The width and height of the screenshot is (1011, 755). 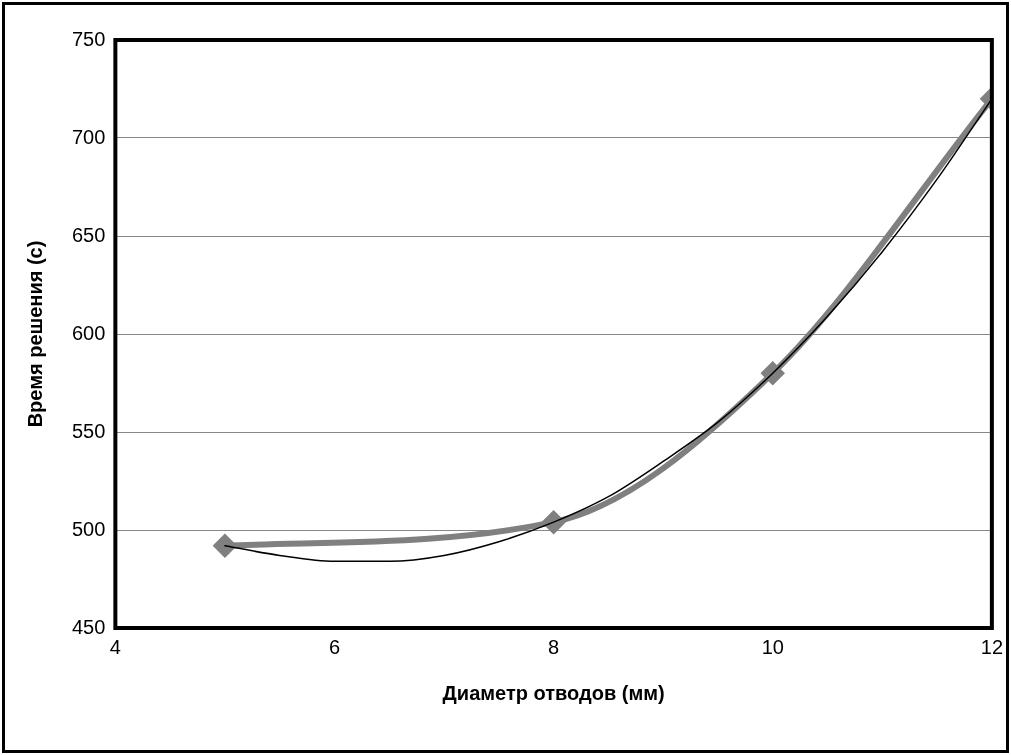 What do you see at coordinates (34, 334) in the screenshot?
I see `y-axis-title: Время решения (с)` at bounding box center [34, 334].